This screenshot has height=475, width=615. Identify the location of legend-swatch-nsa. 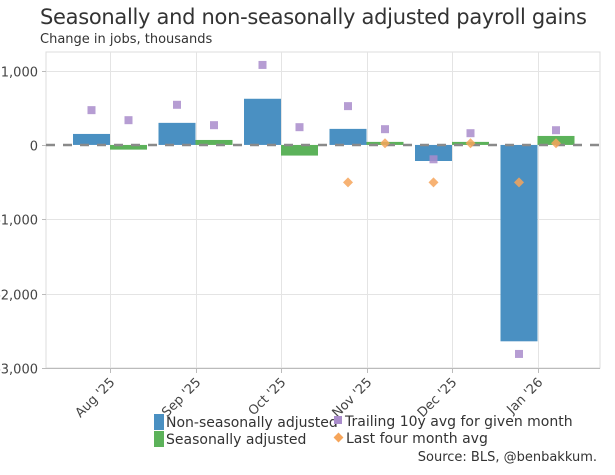
(159, 422).